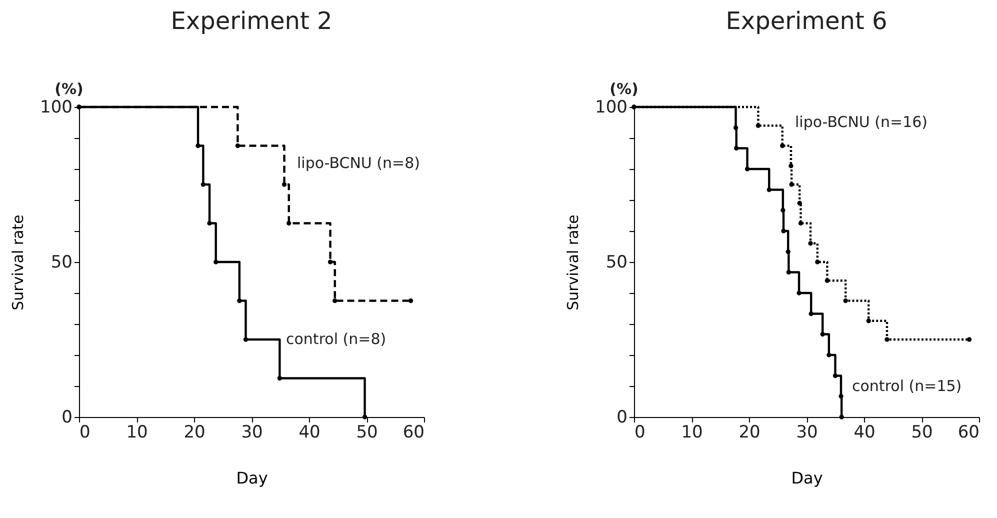  I want to click on chart-title: Experiment 6, so click(807, 21).